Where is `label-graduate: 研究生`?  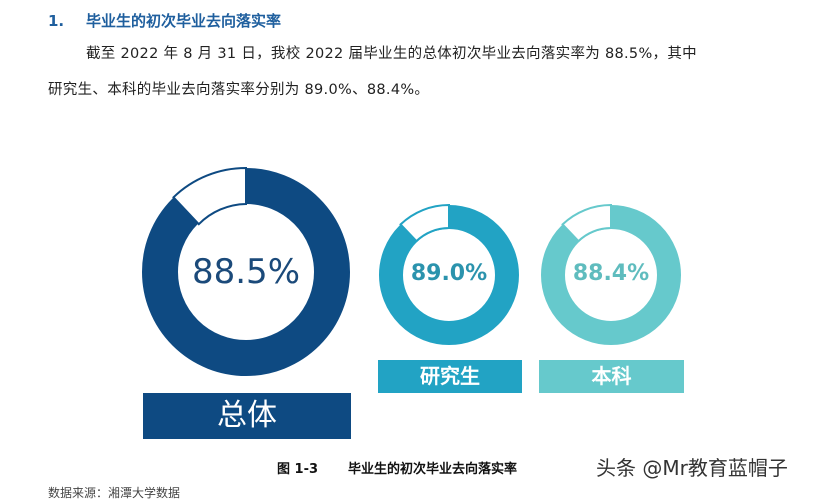 label-graduate: 研究生 is located at coordinates (450, 376).